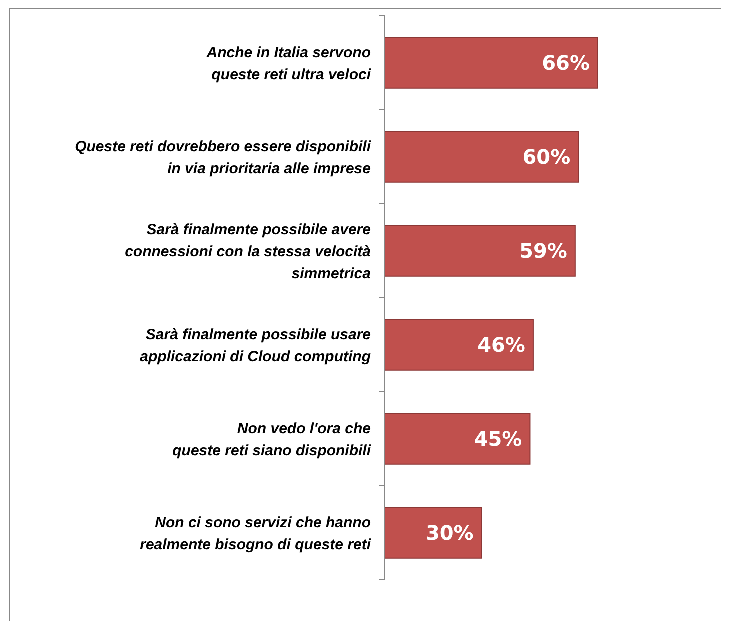 This screenshot has width=729, height=629. Describe the element at coordinates (544, 251) in the screenshot. I see `data-label: 59%` at that location.